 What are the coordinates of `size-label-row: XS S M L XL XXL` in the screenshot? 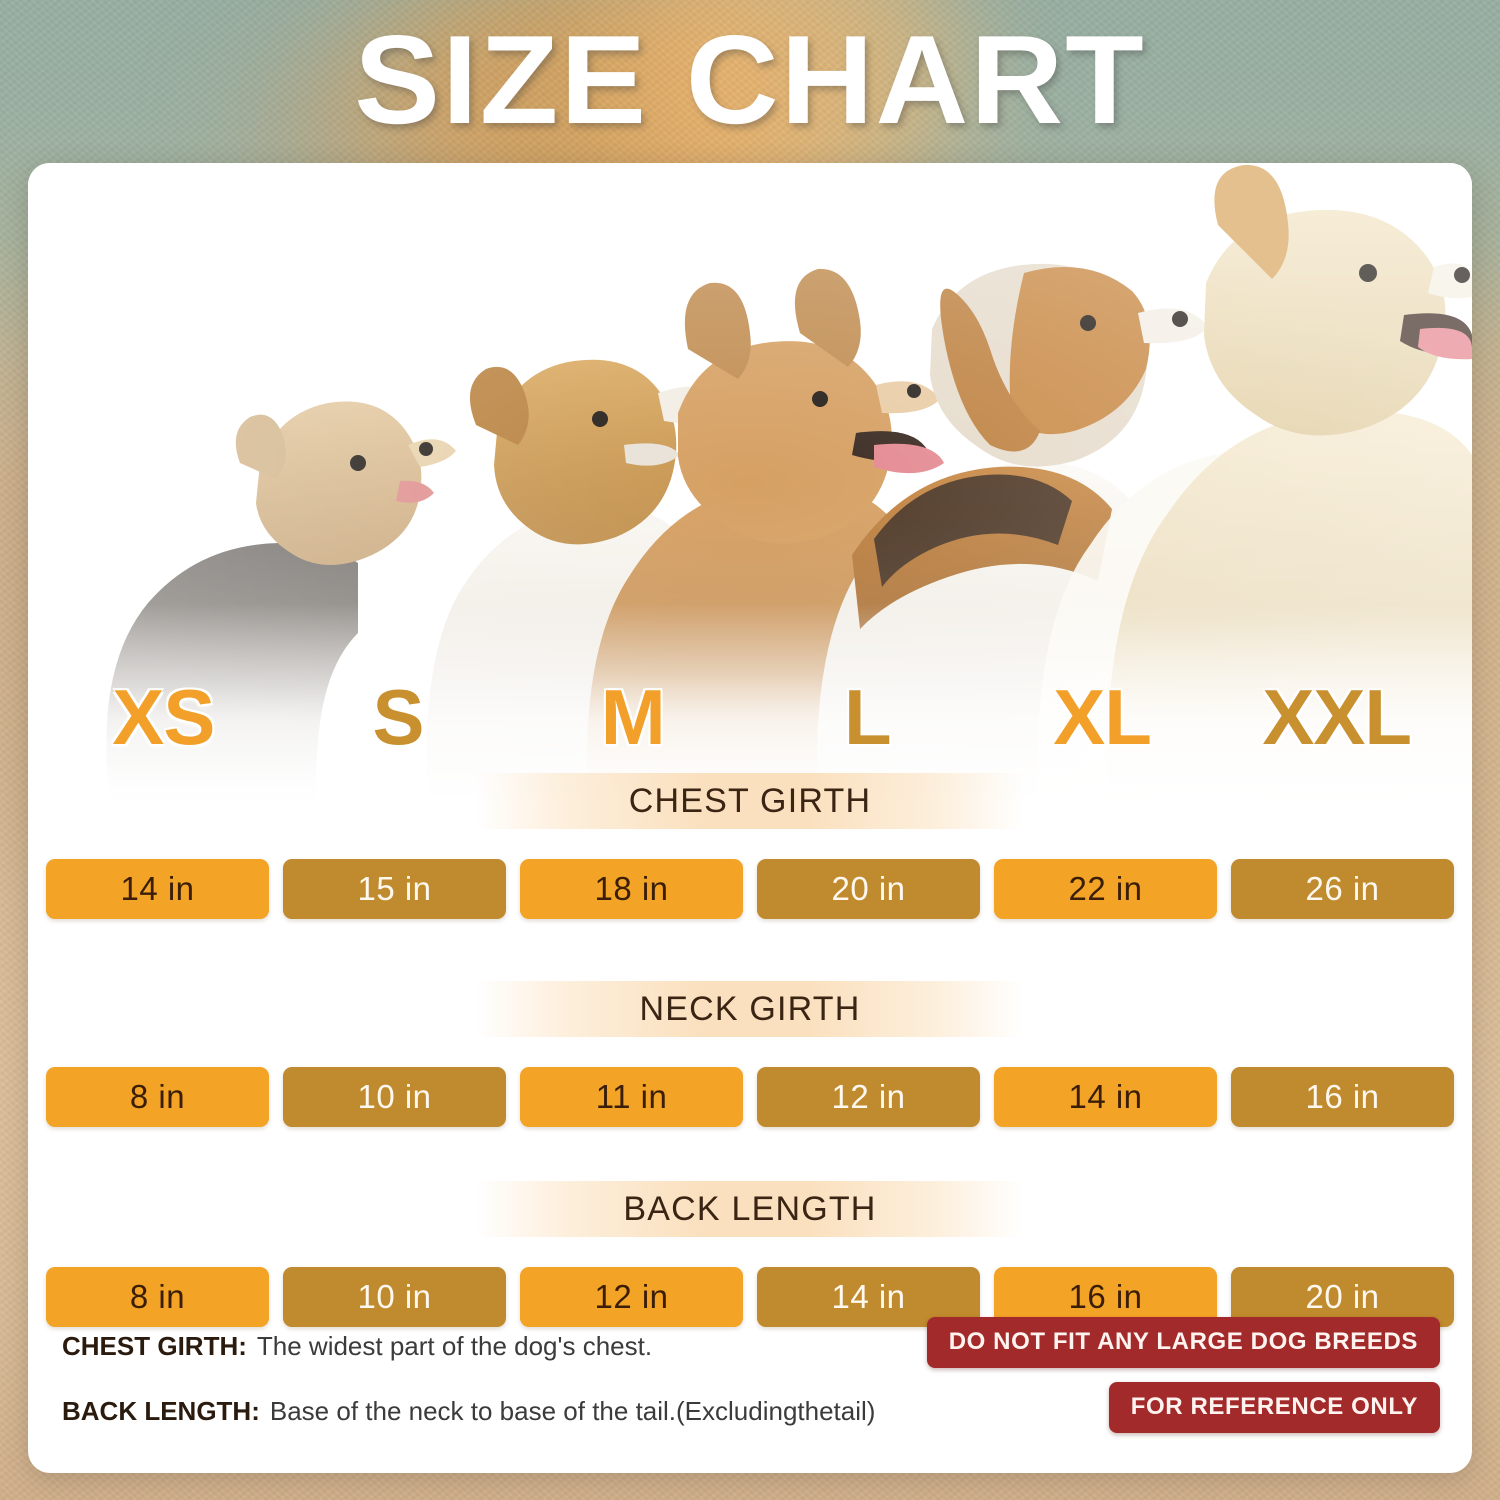 It's located at (750, 717).